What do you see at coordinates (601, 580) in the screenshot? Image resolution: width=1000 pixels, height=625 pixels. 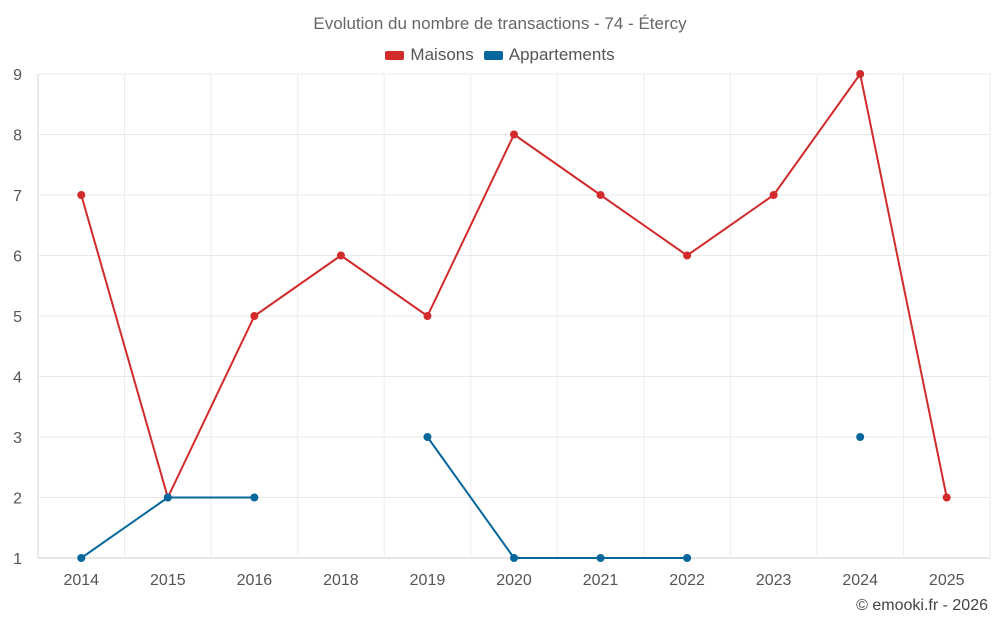 I see `x-tick-label: 2021` at bounding box center [601, 580].